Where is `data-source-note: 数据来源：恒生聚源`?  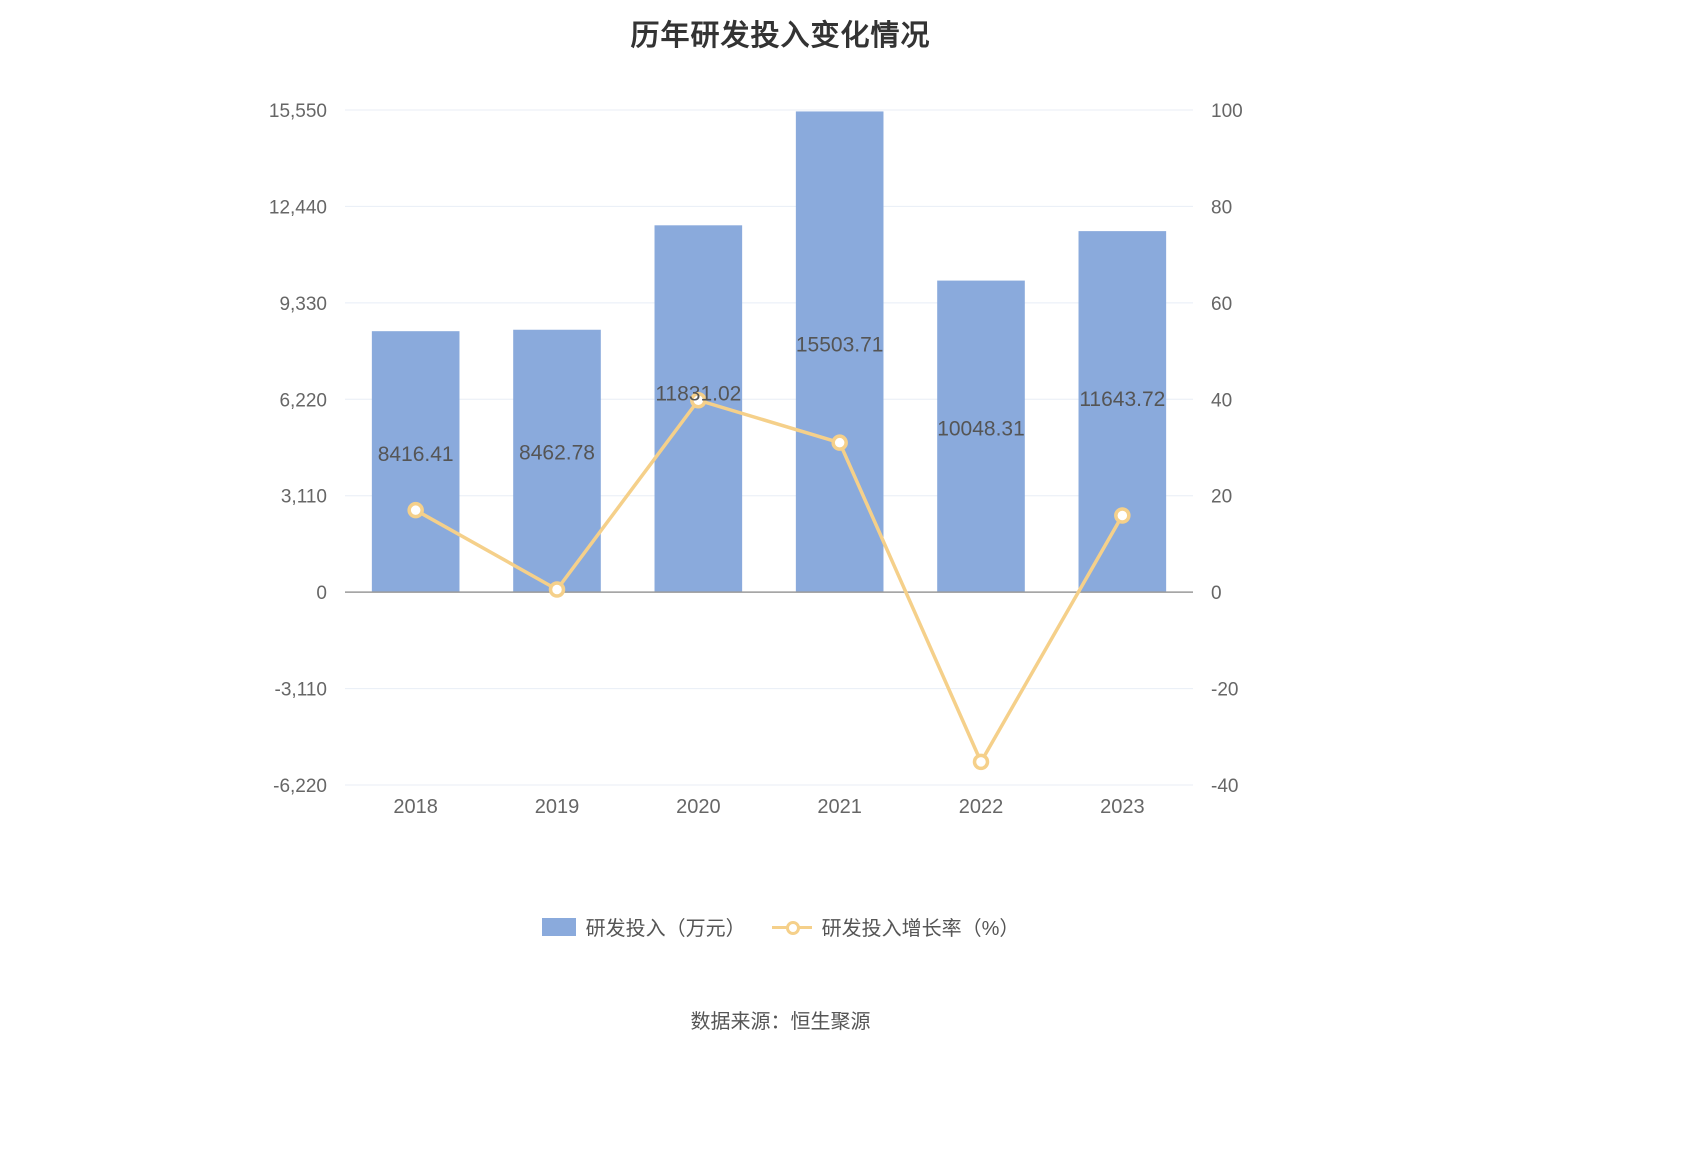 data-source-note: 数据来源：恒生聚源 is located at coordinates (780, 1022).